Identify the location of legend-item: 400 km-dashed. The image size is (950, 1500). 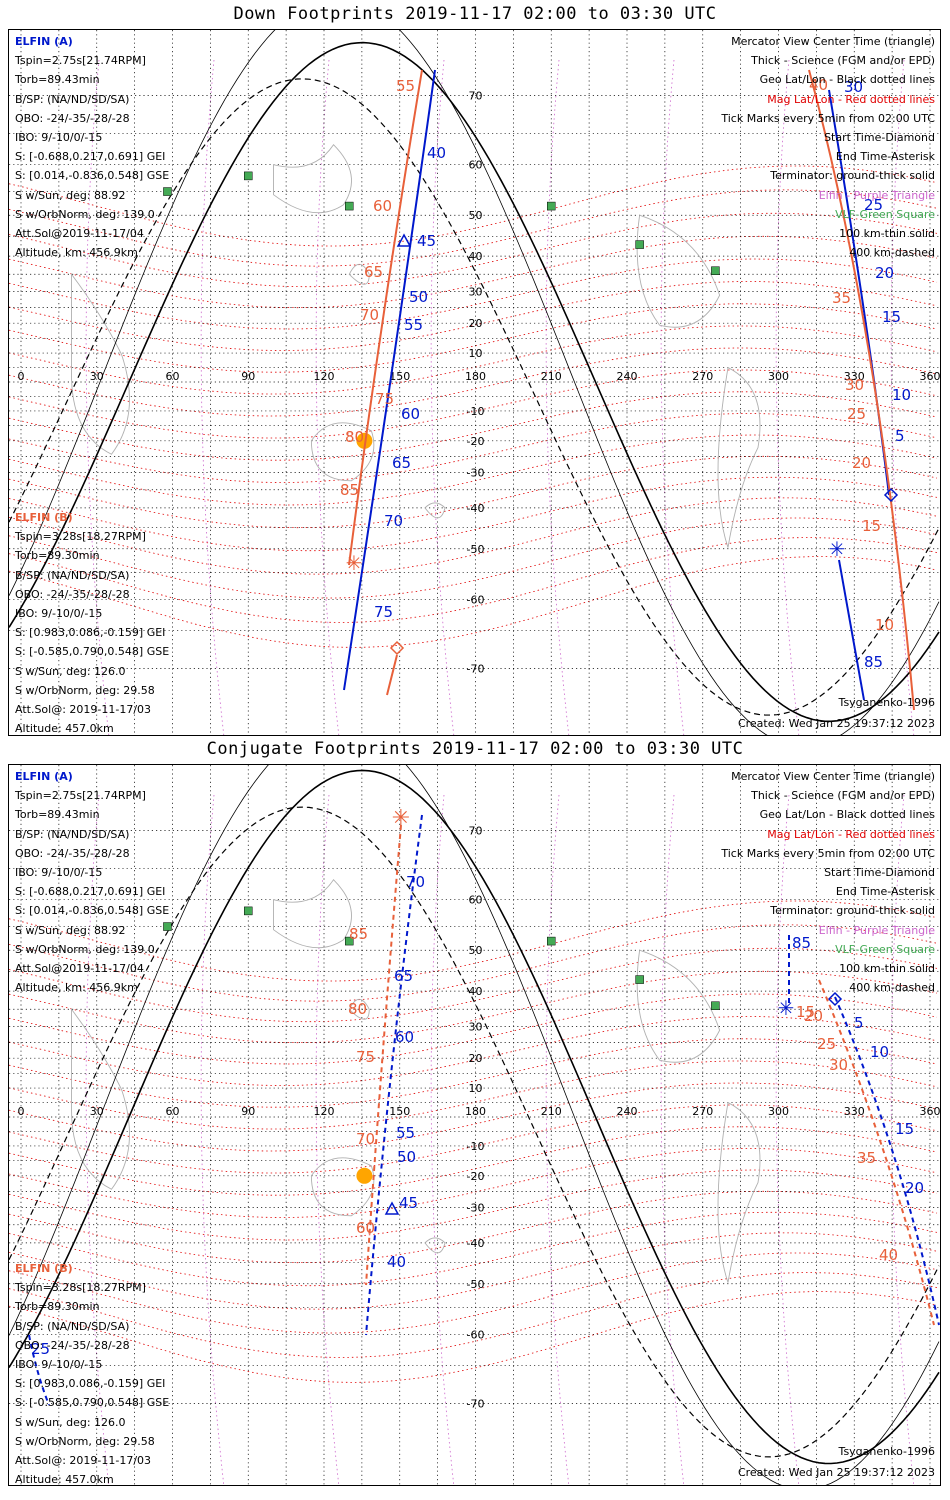
(892, 253).